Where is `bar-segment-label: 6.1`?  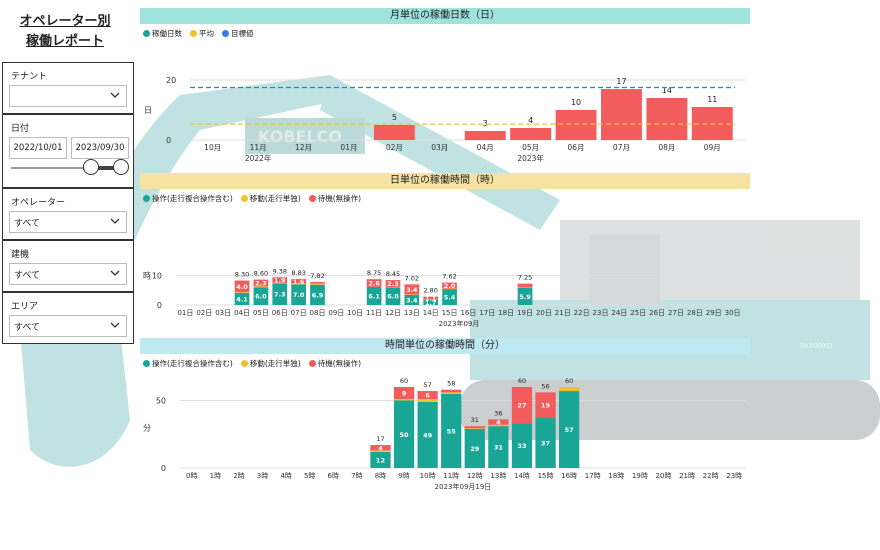 bar-segment-label: 6.1 is located at coordinates (374, 297).